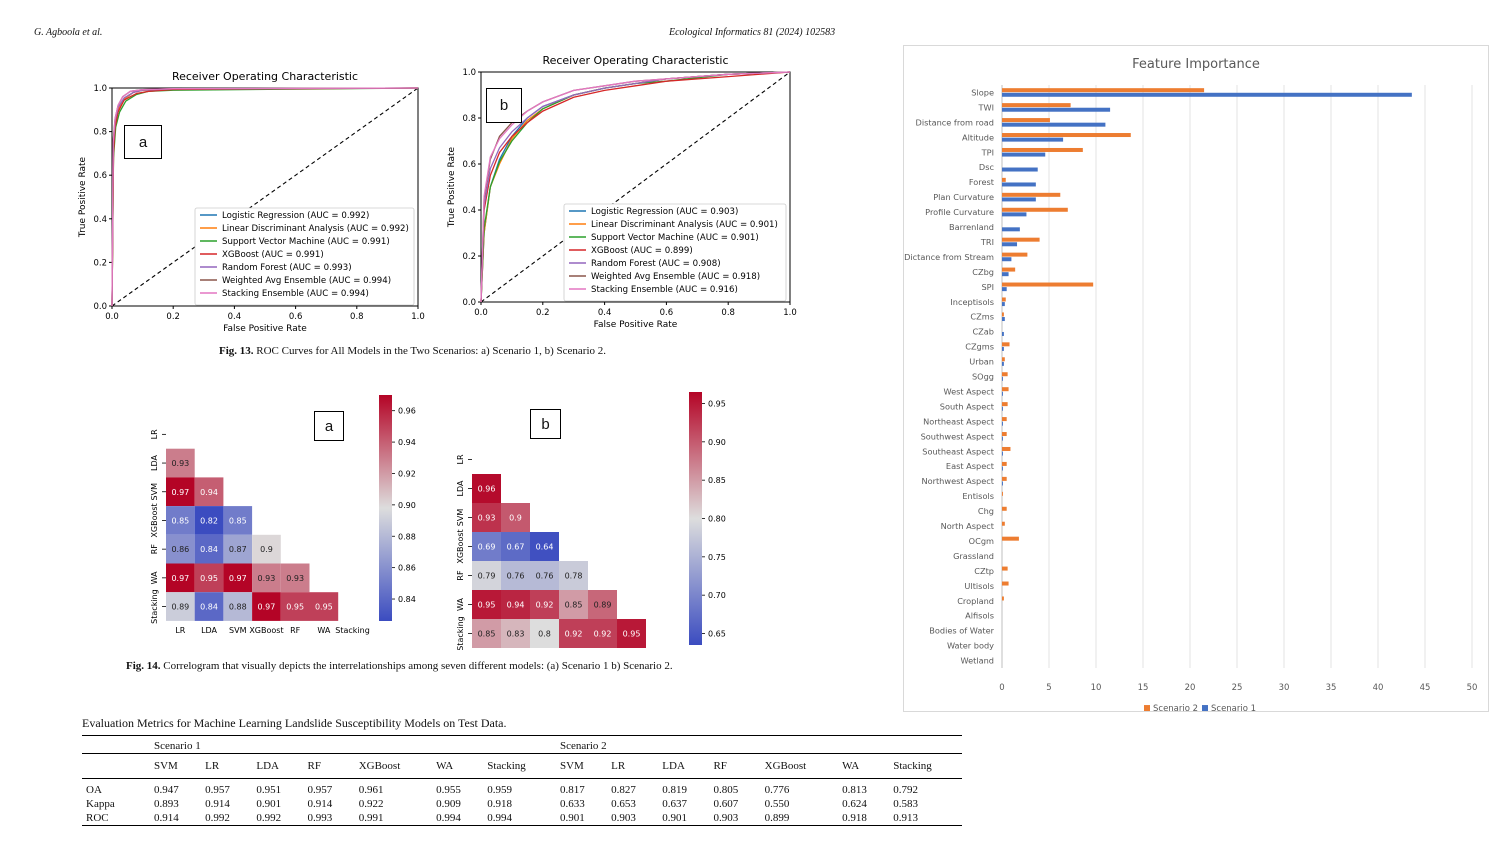 Image resolution: width=1510 pixels, height=862 pixels. Describe the element at coordinates (273, 255) in the screenshot. I see `legend-entry: XGBoost (AUC = 0.991)` at that location.